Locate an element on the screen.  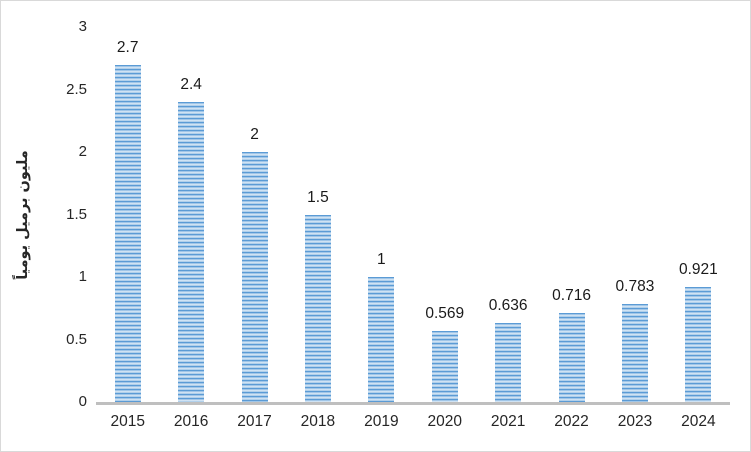
bar-slot: 0.716 is located at coordinates (571, 214).